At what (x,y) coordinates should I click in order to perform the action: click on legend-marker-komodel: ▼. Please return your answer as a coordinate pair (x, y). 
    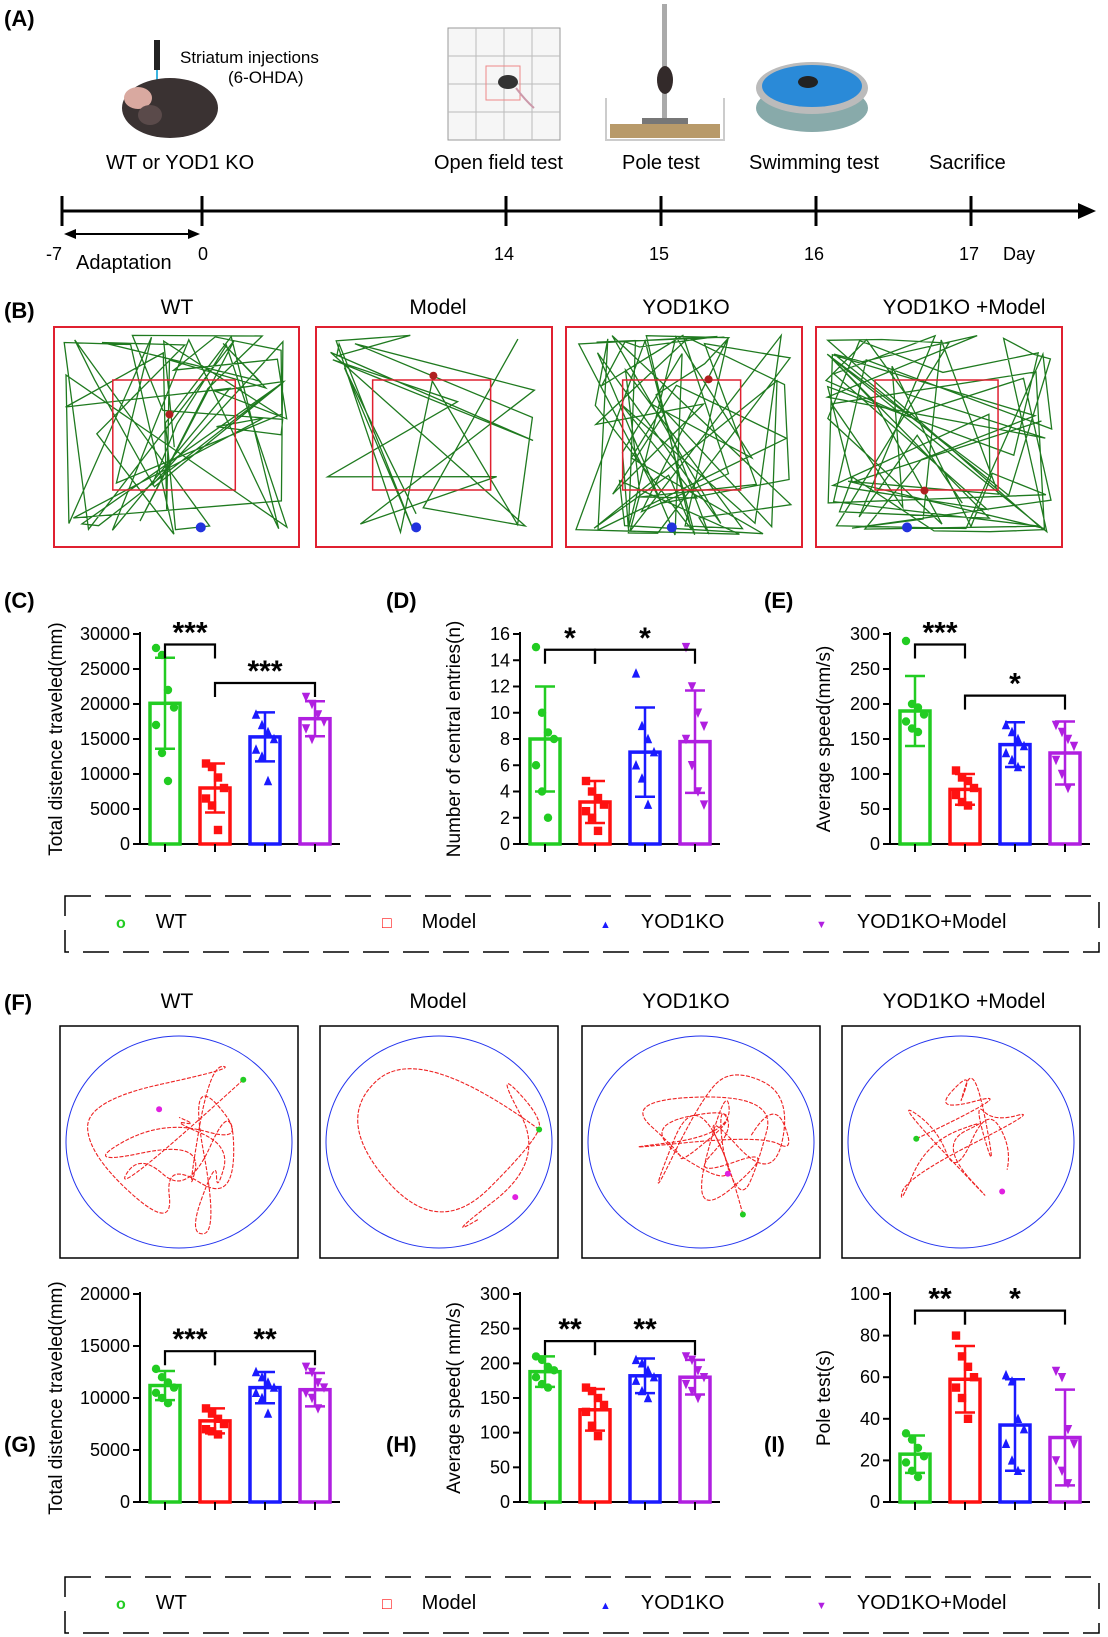
    Looking at the image, I should click on (821, 925).